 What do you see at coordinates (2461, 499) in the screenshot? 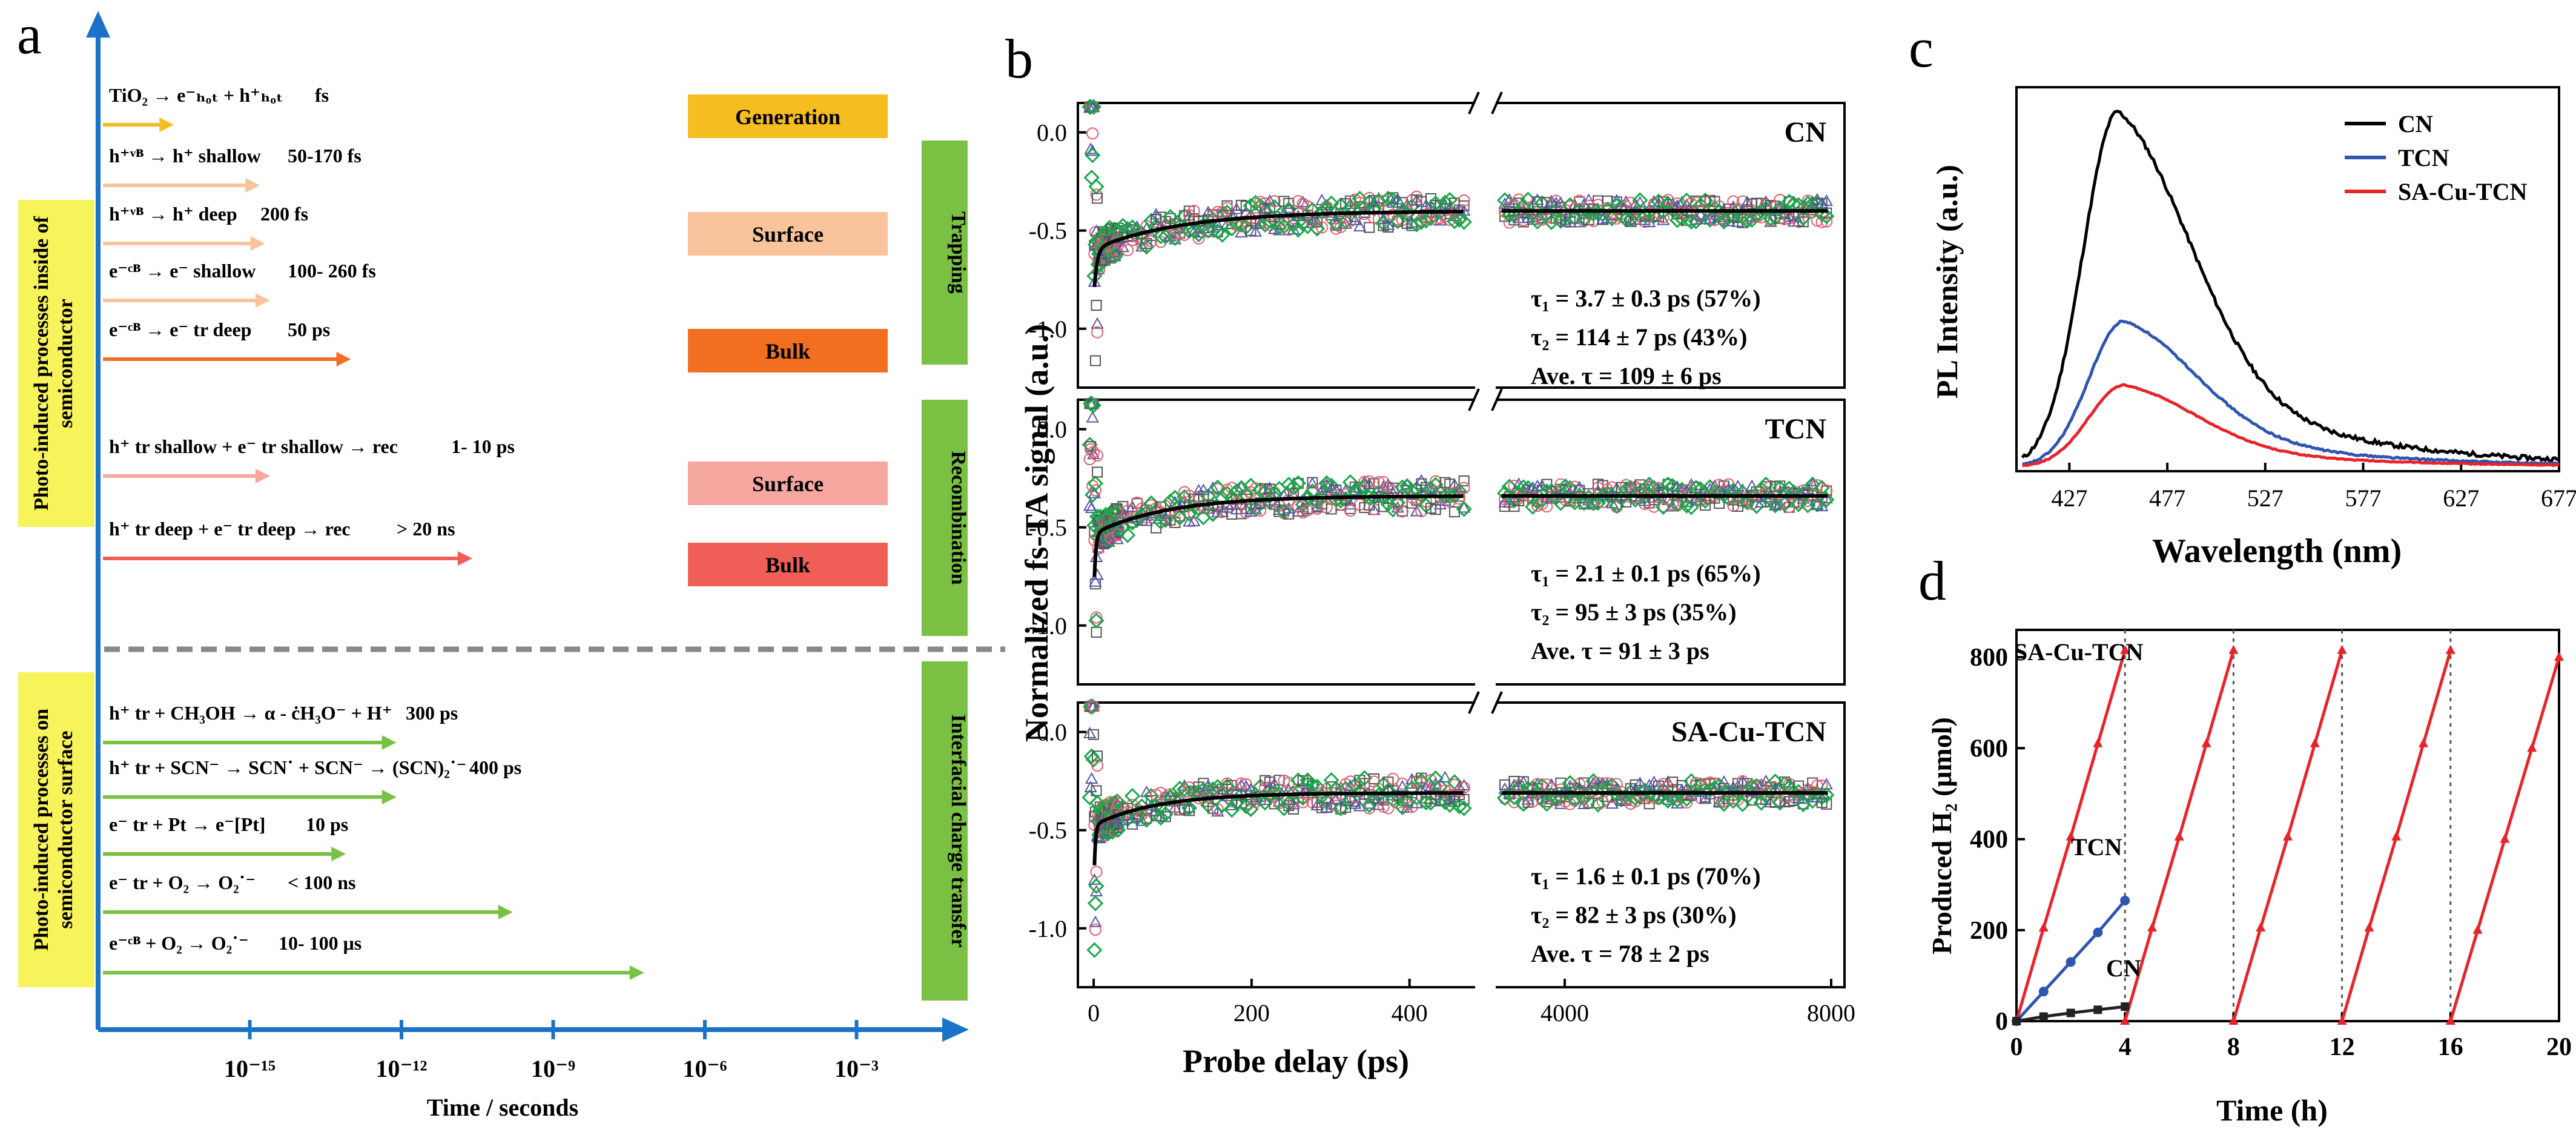
I see `panel-c-xtick-label: 627` at bounding box center [2461, 499].